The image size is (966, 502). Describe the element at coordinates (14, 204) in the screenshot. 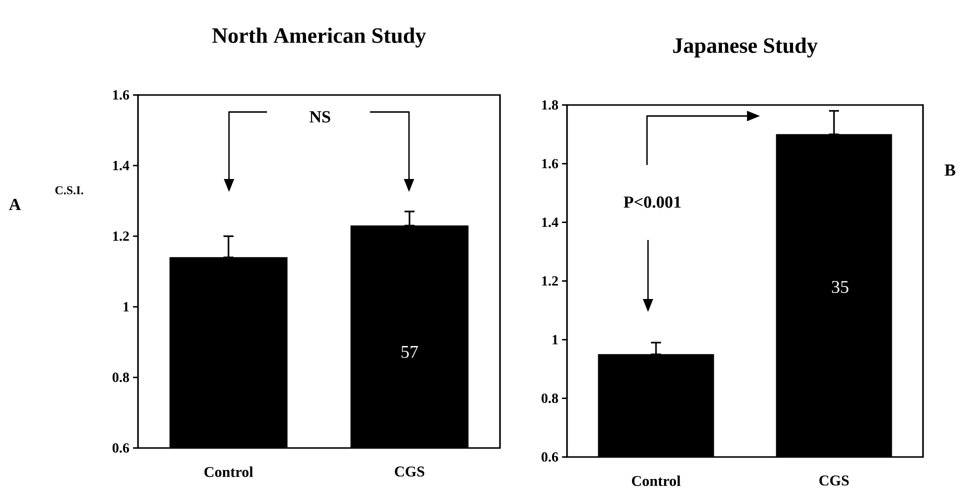

I see `text: A` at that location.